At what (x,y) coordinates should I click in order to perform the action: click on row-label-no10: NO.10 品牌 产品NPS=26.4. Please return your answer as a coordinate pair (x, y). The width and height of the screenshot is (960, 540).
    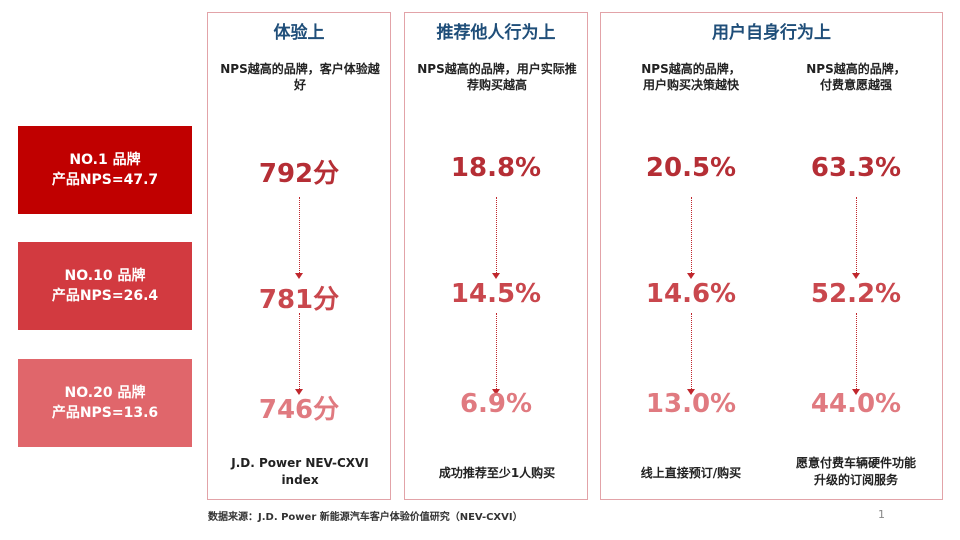
    Looking at the image, I should click on (105, 286).